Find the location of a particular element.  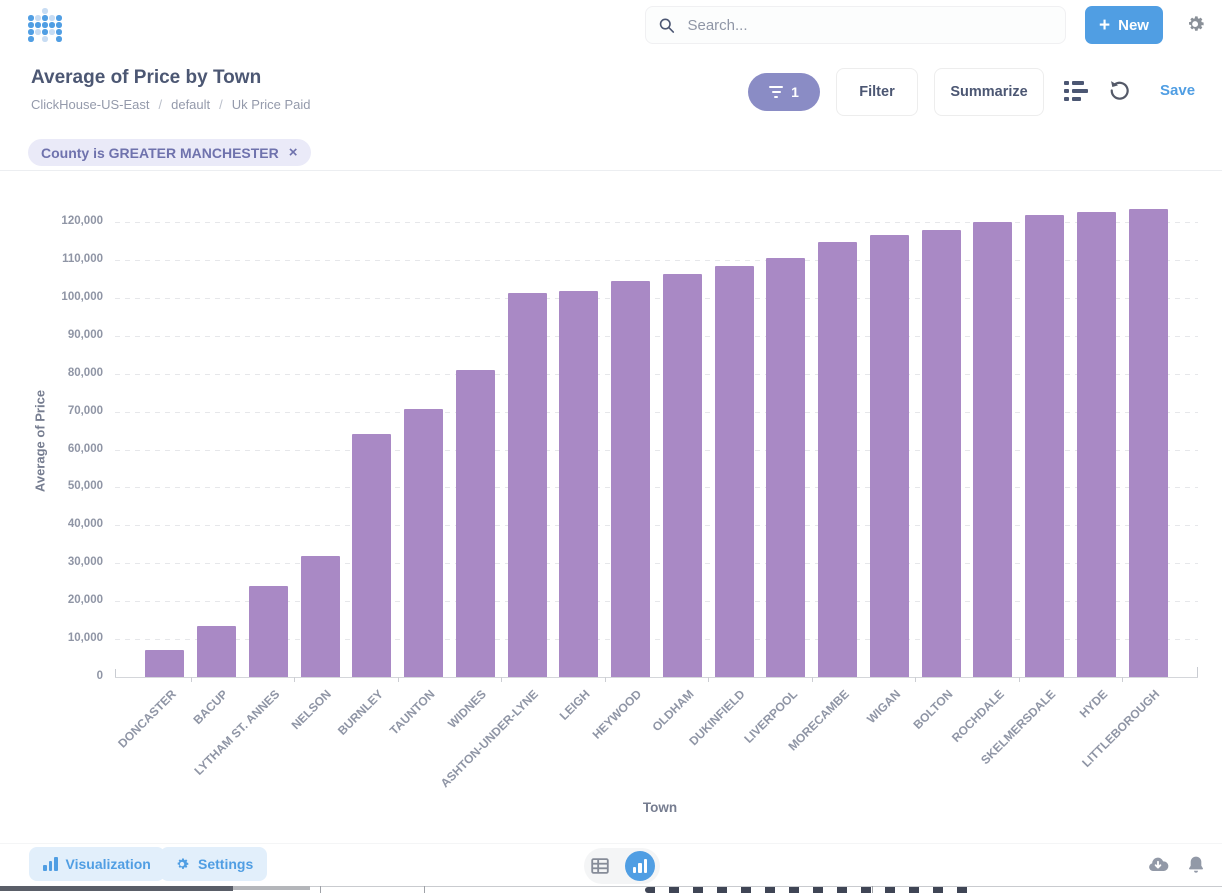

filter-chip: County is GREATER MANCHESTER × is located at coordinates (169, 152).